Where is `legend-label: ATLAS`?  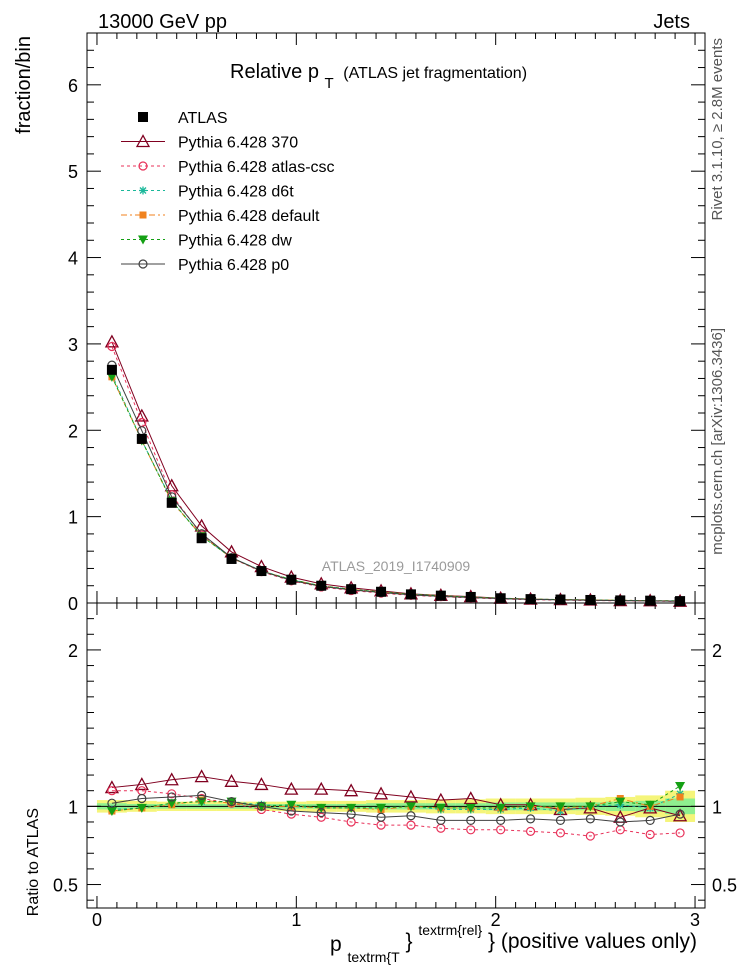
legend-label: ATLAS is located at coordinates (203, 118).